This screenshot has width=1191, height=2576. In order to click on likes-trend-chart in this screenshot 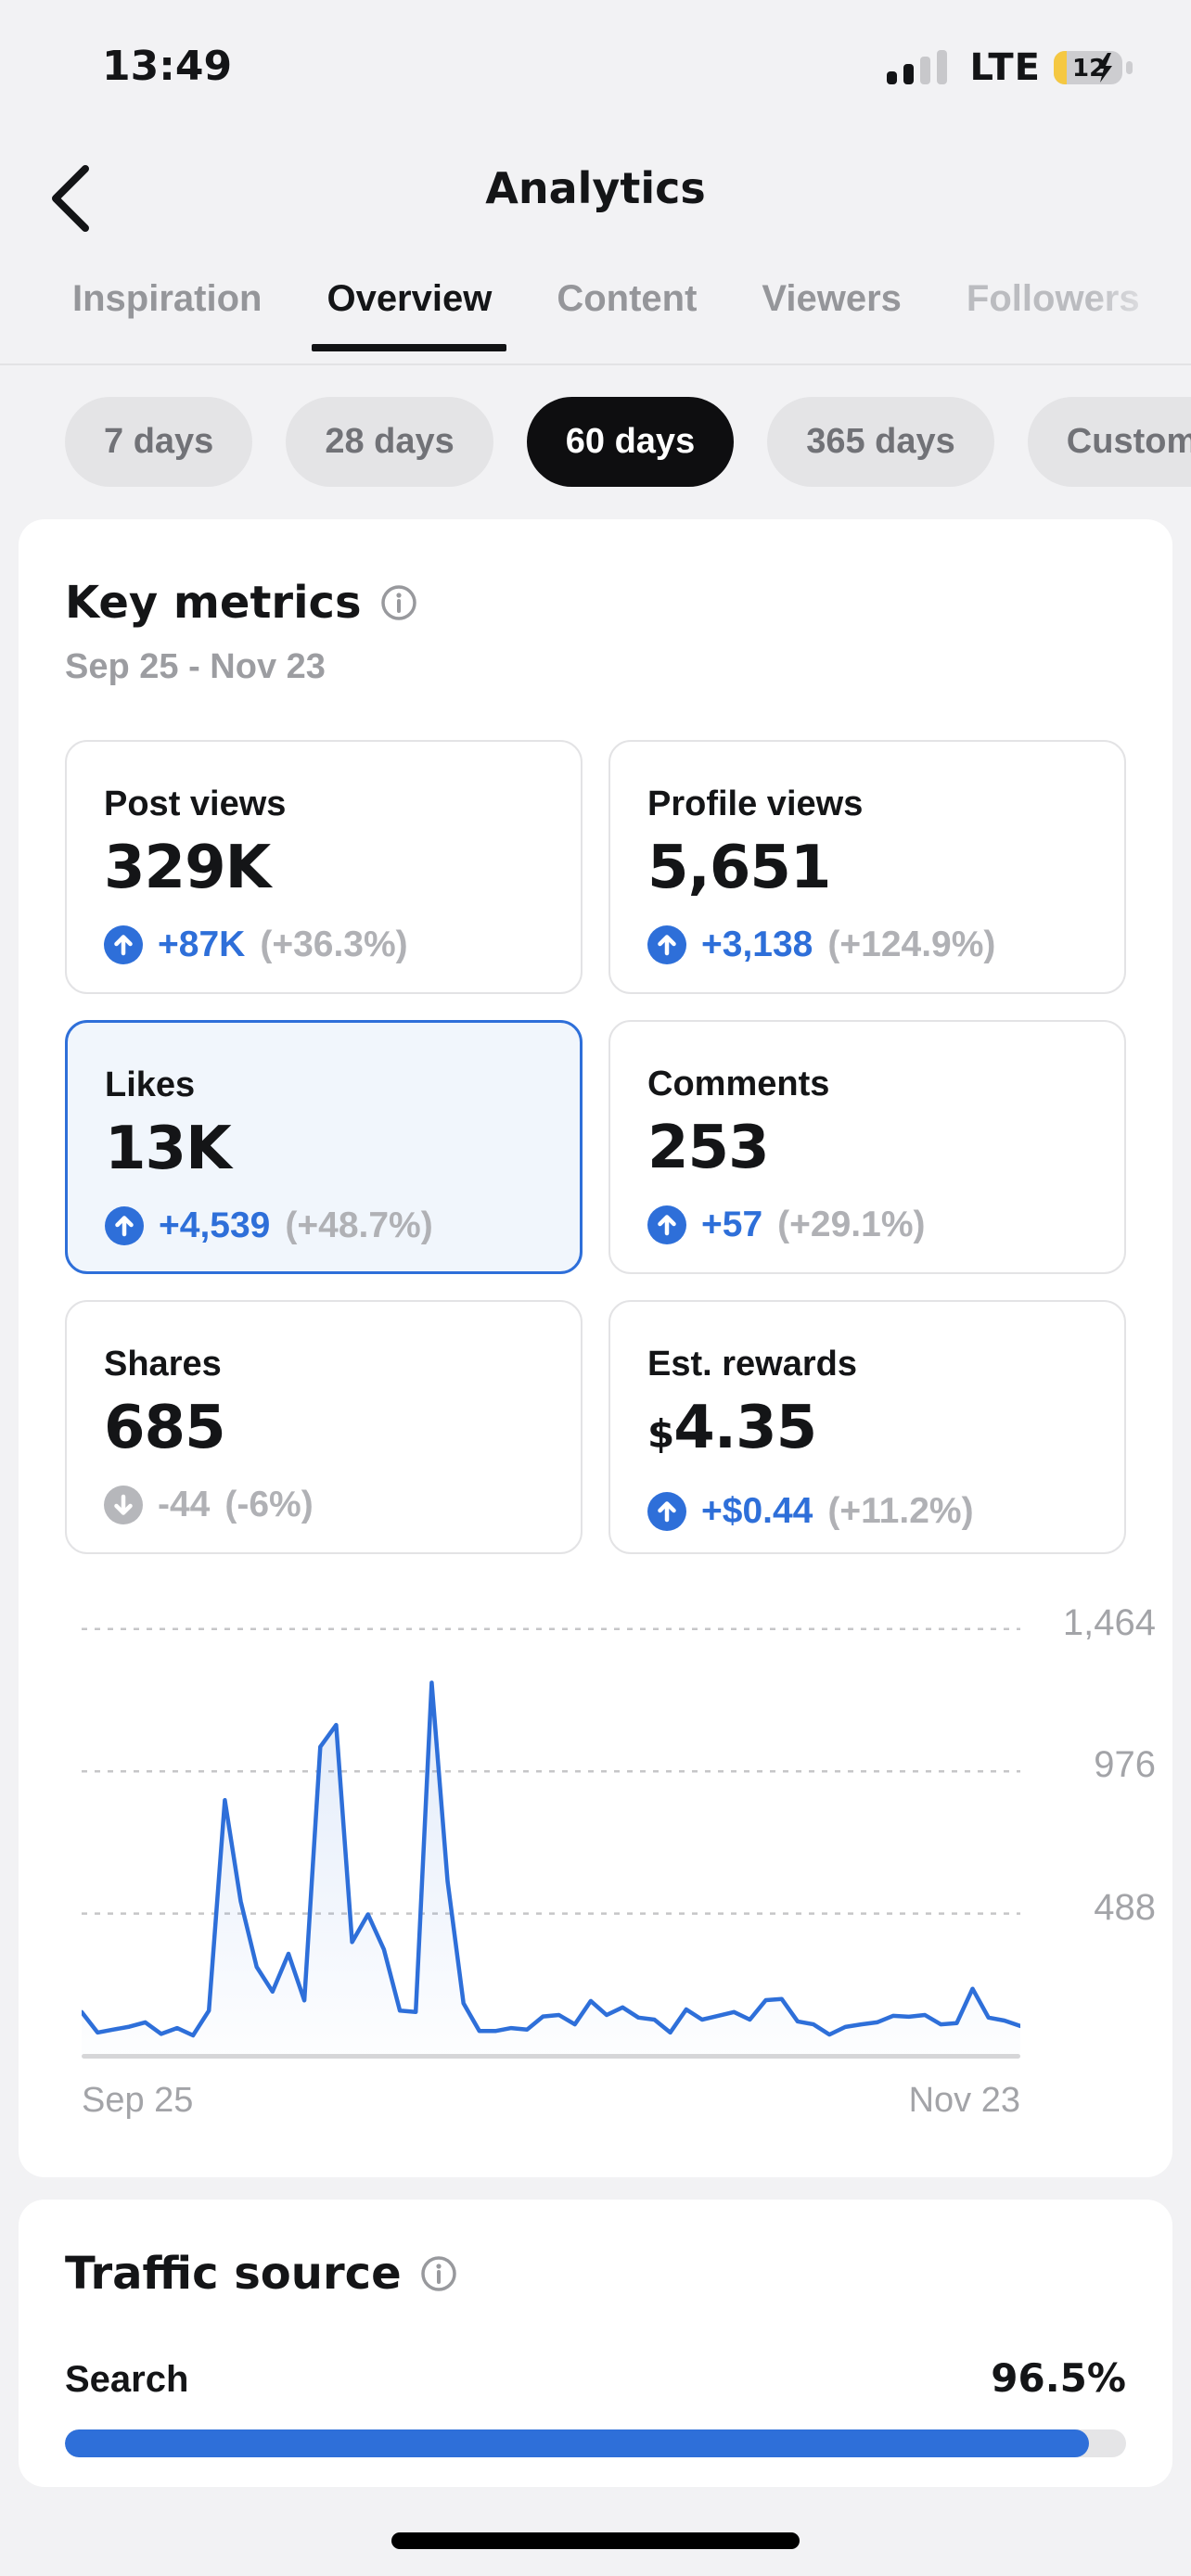, I will do `click(551, 1827)`.